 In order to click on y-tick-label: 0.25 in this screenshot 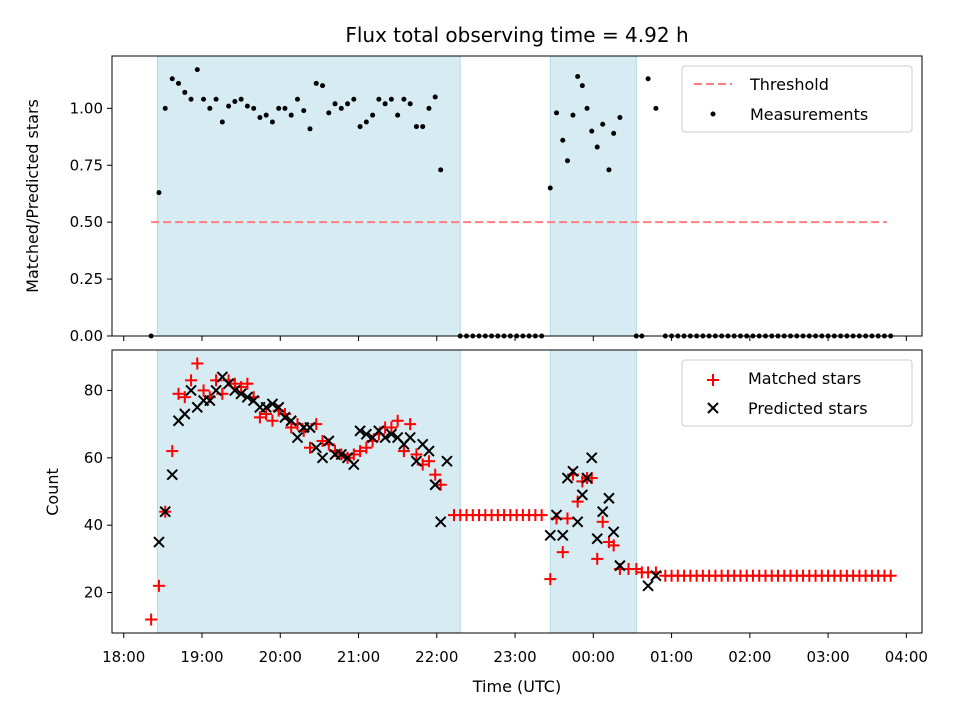, I will do `click(86, 279)`.